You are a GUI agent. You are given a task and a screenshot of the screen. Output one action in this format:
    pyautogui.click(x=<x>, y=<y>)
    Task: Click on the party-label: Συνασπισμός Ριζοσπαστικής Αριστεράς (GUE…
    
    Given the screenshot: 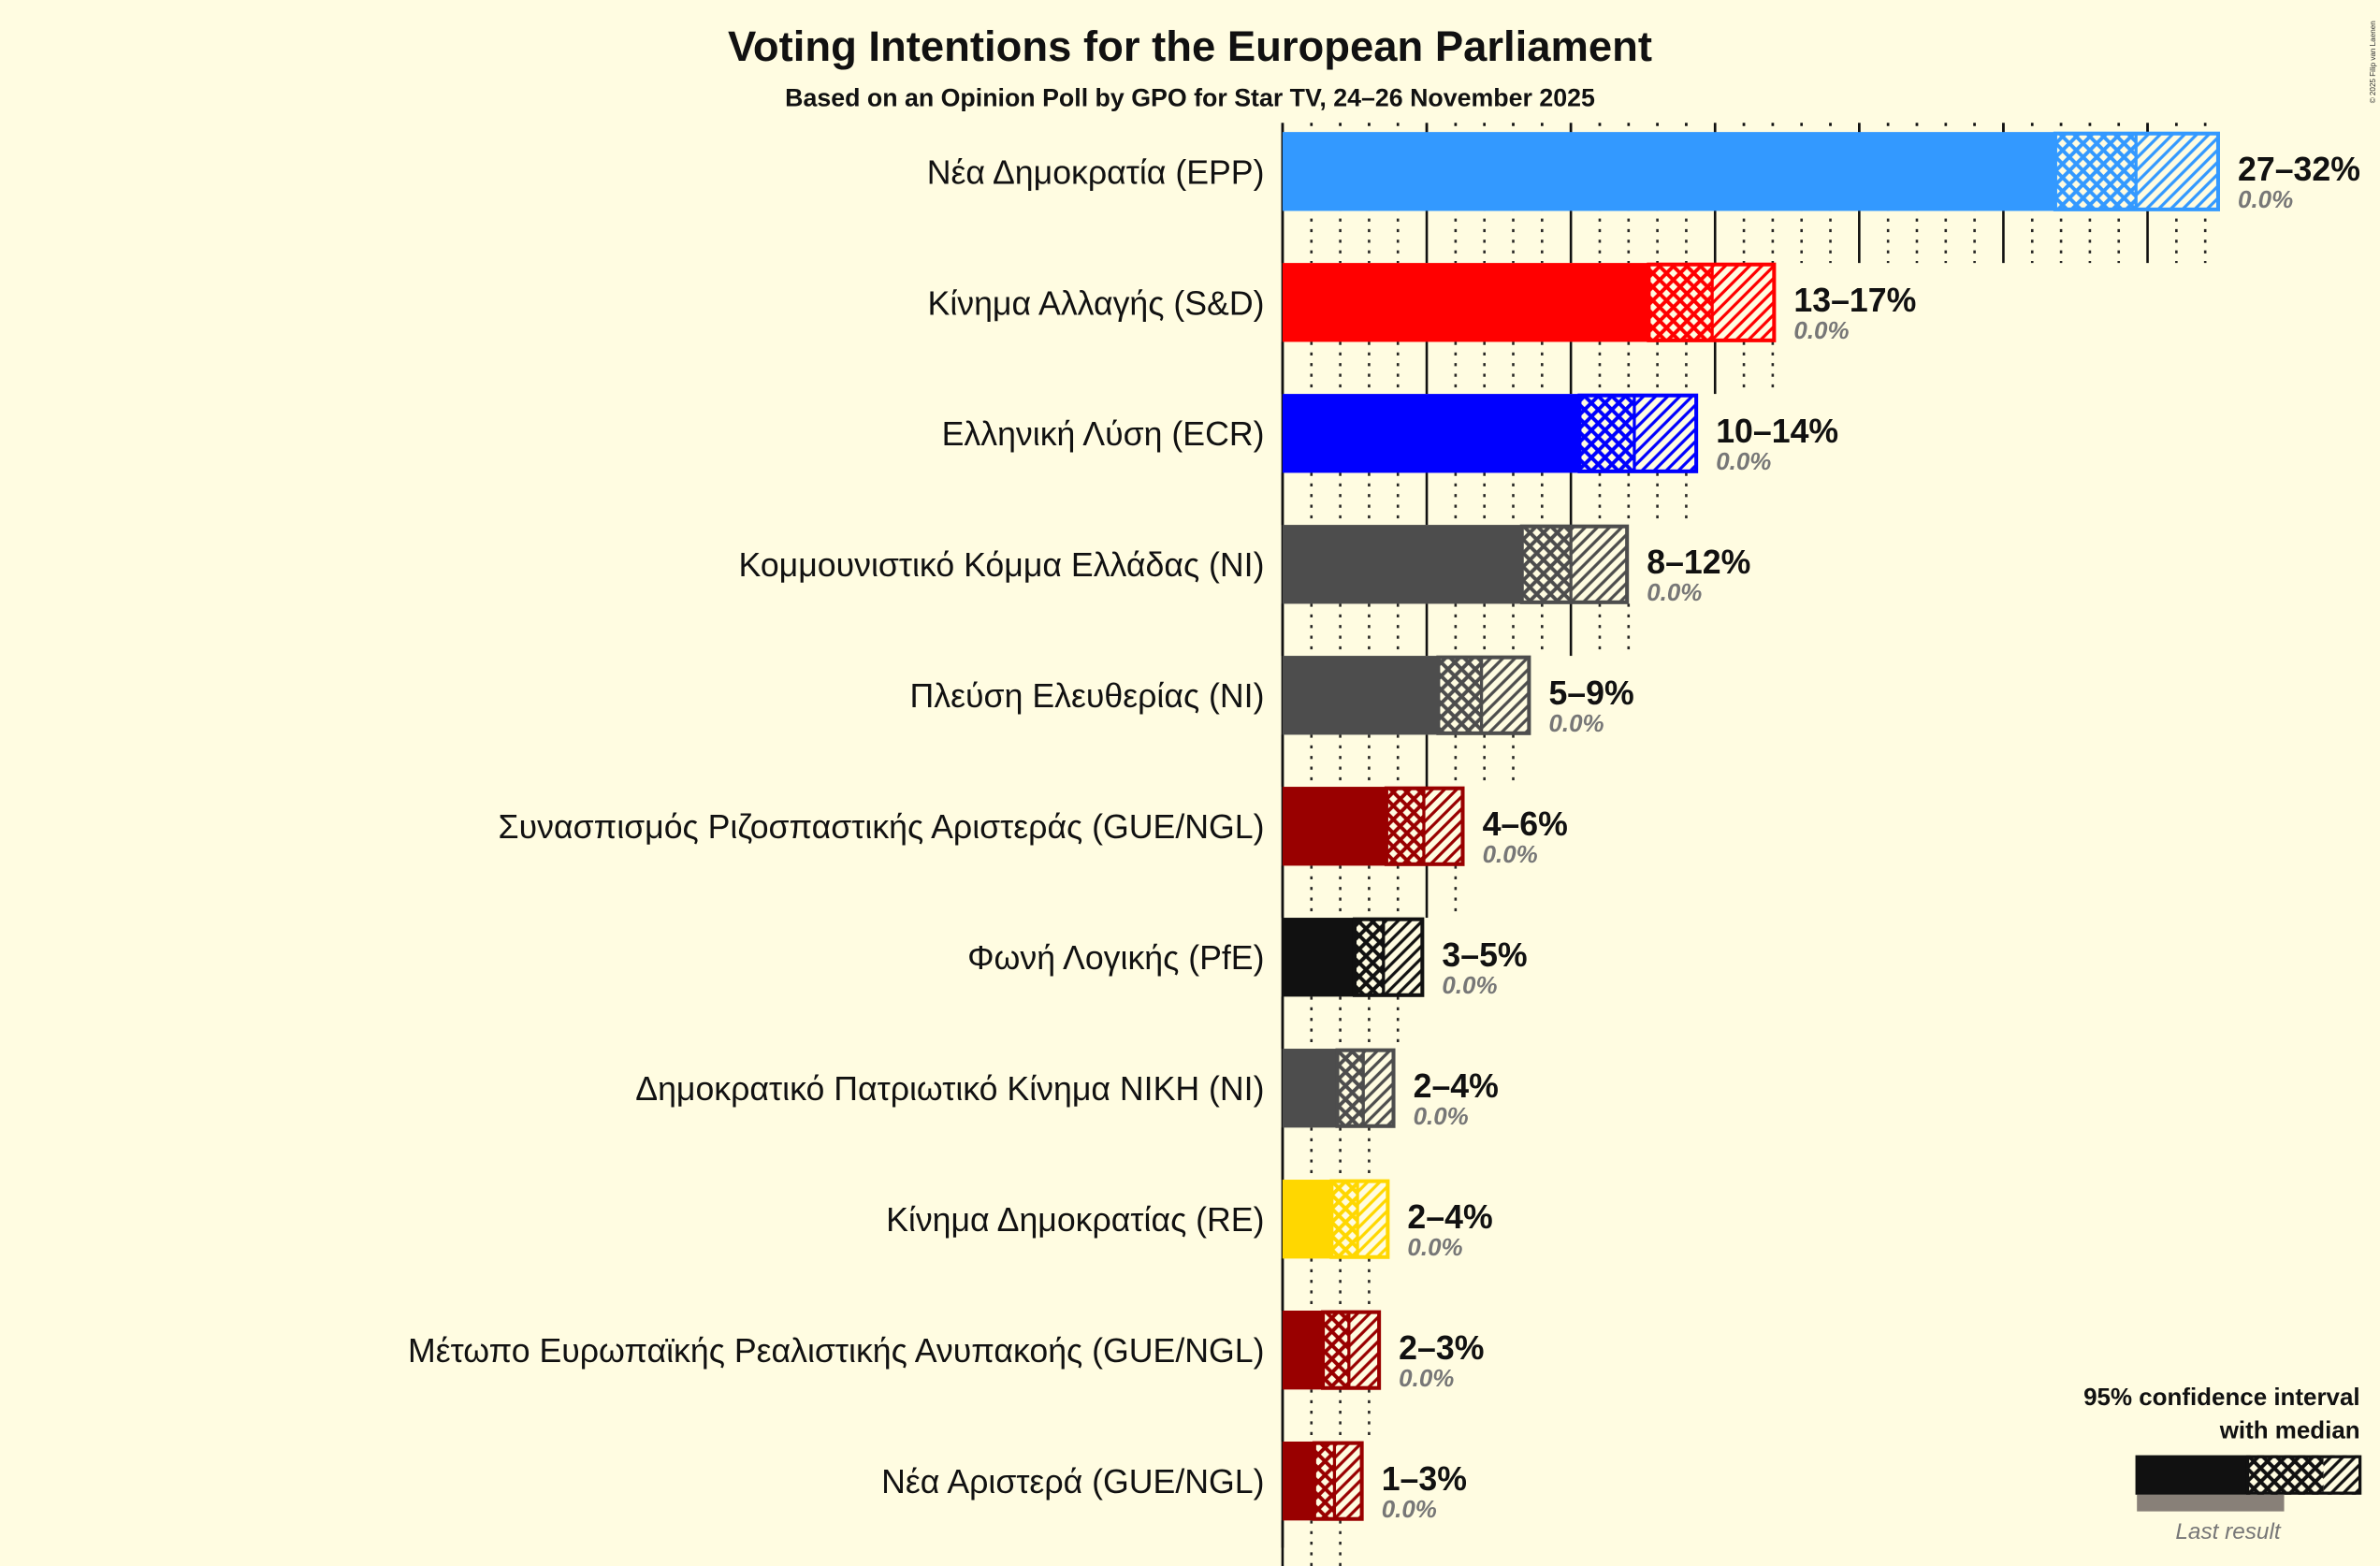 What is the action you would take?
    pyautogui.click(x=882, y=827)
    